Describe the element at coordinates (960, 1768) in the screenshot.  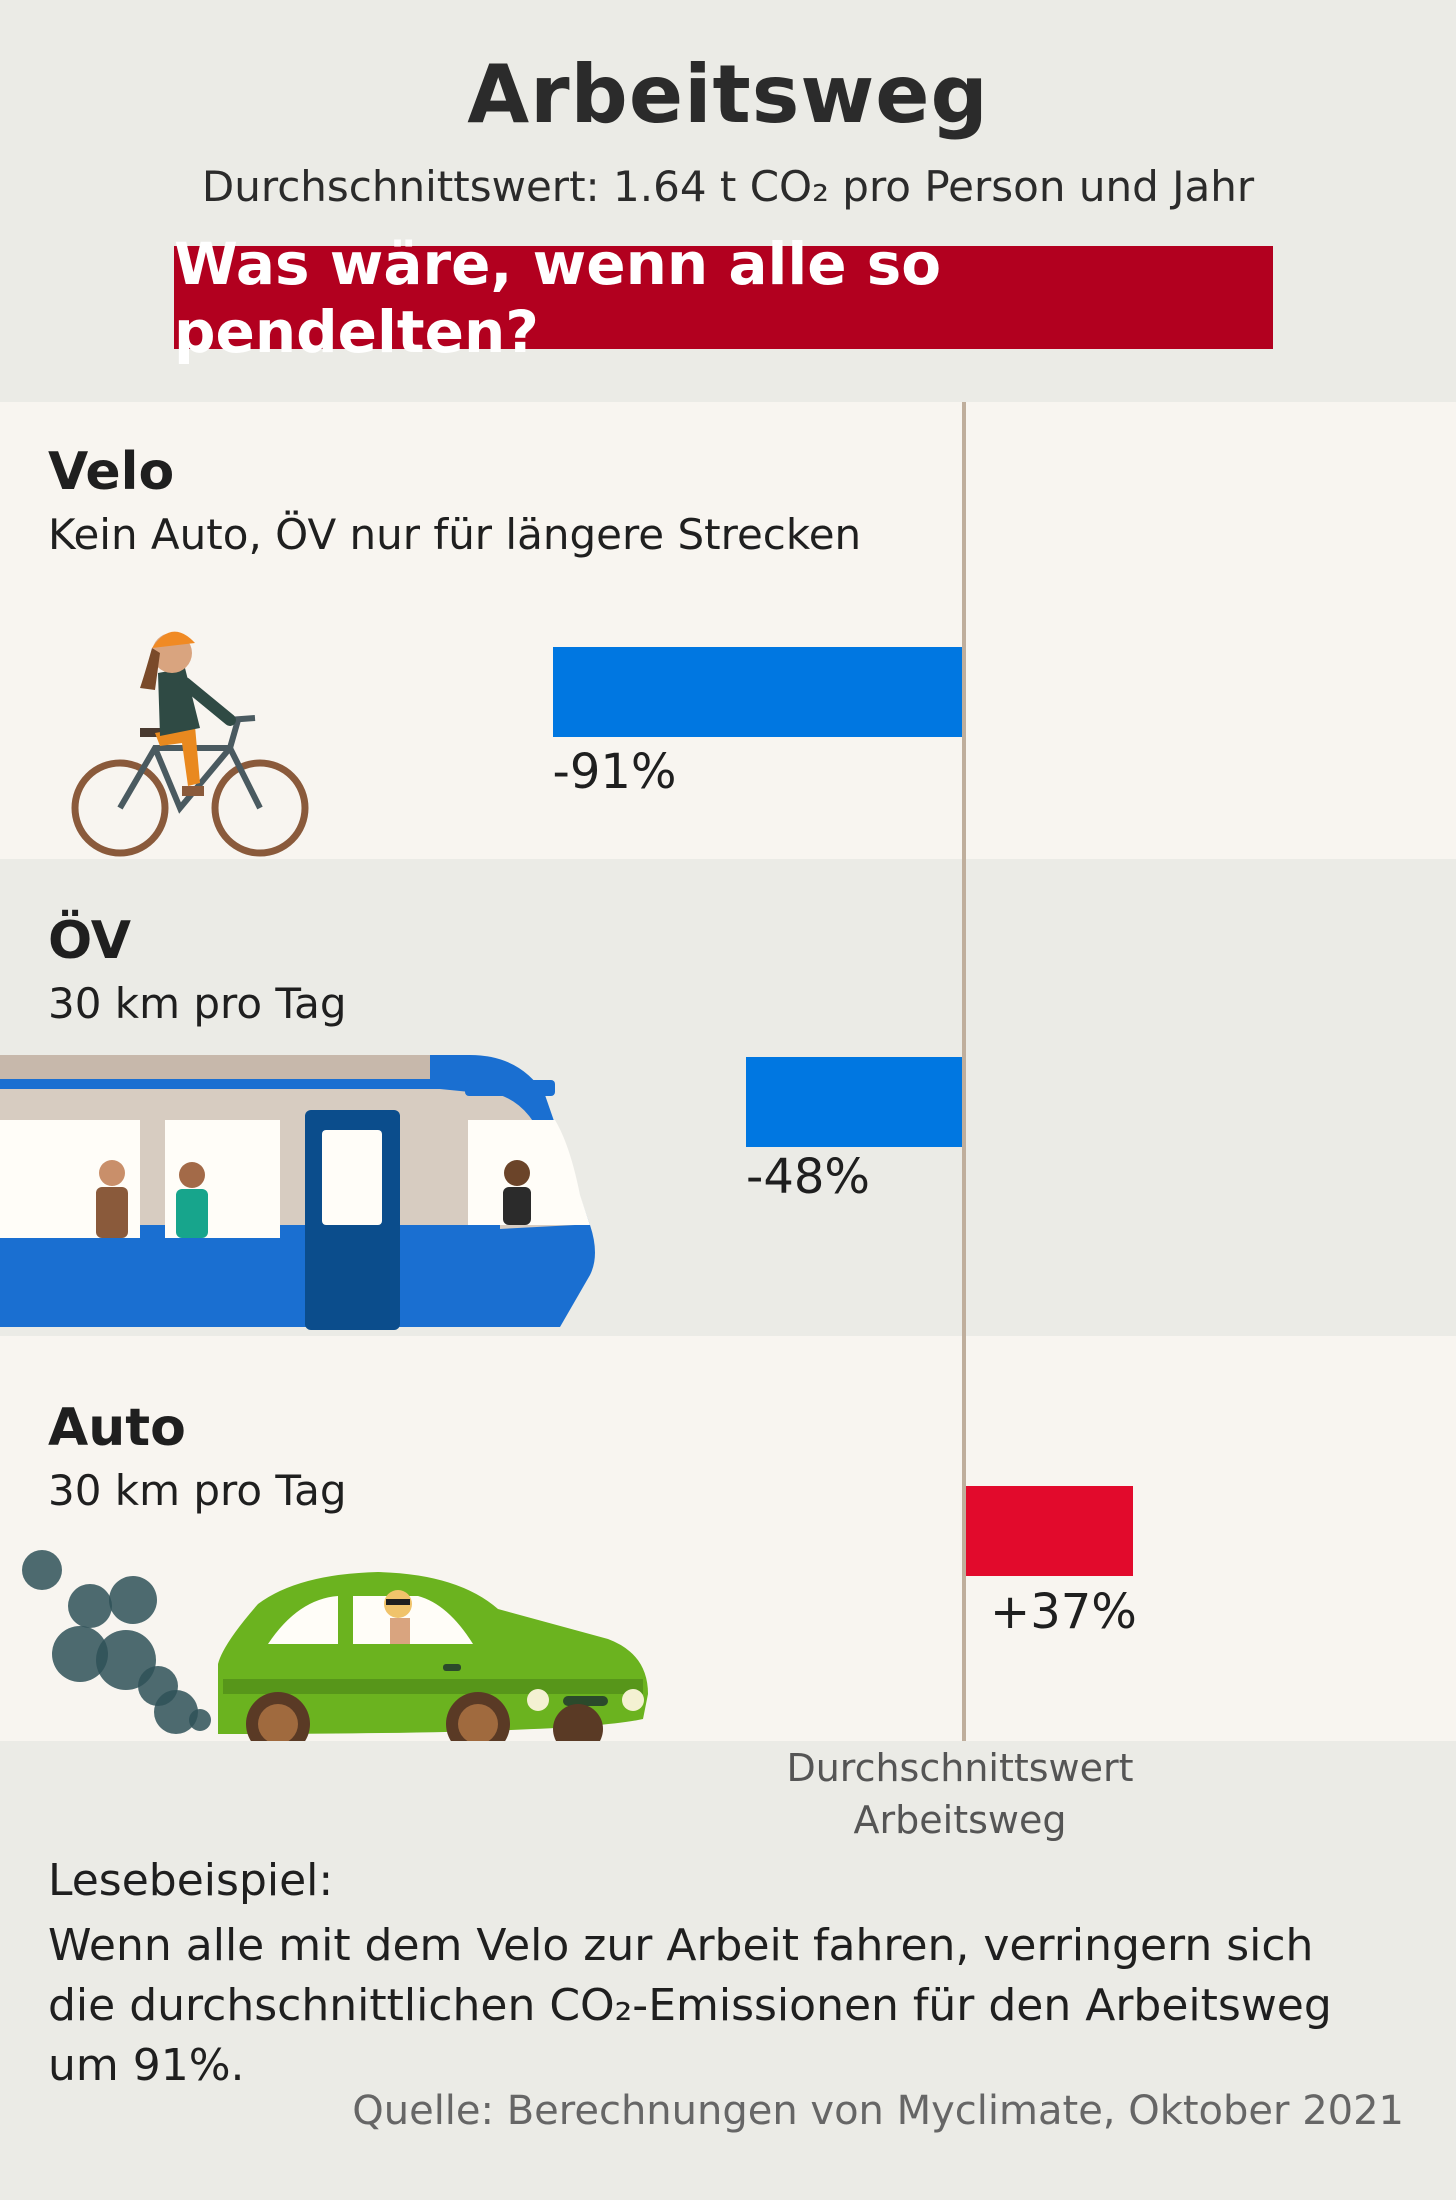
I see `baseline-label-line1: Durchschnittswert` at that location.